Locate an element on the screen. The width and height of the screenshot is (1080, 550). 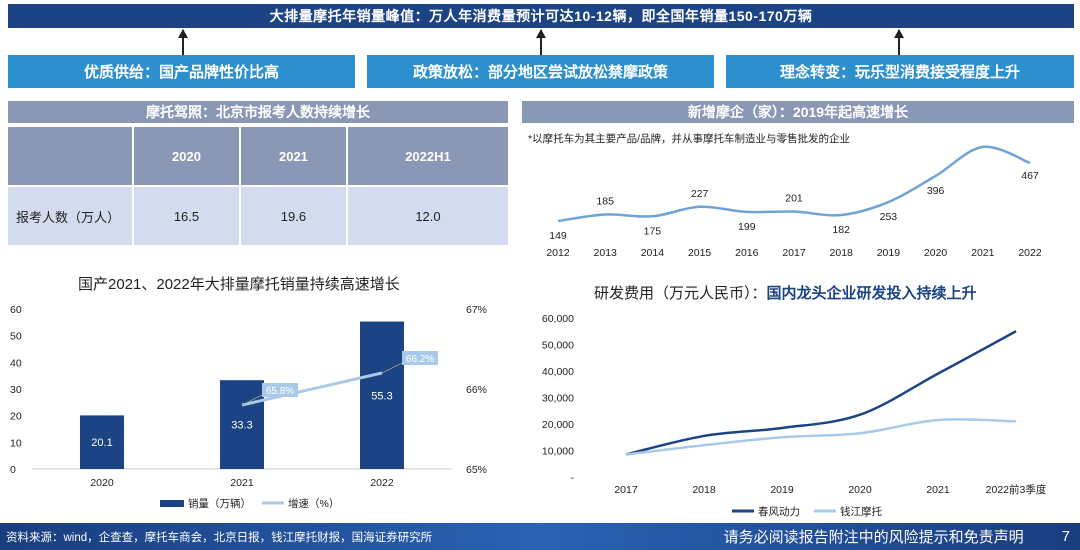
company-count-label: 227 is located at coordinates (700, 194).